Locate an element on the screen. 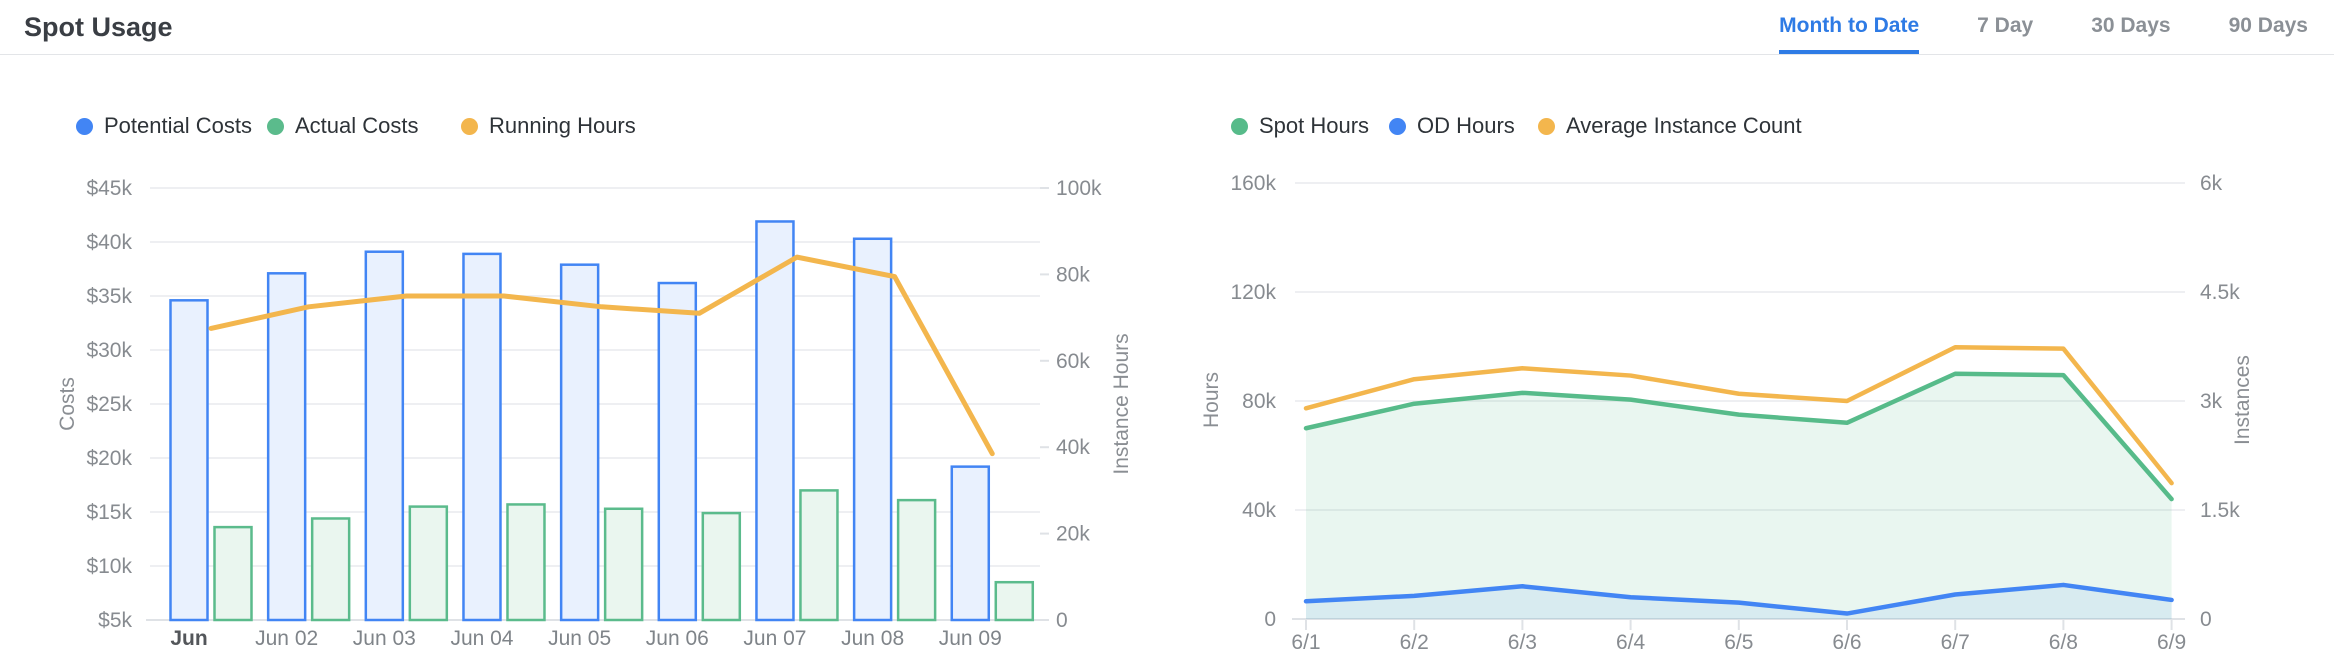 The height and width of the screenshot is (672, 2334). x-axis-label: 6/4 is located at coordinates (1631, 642).